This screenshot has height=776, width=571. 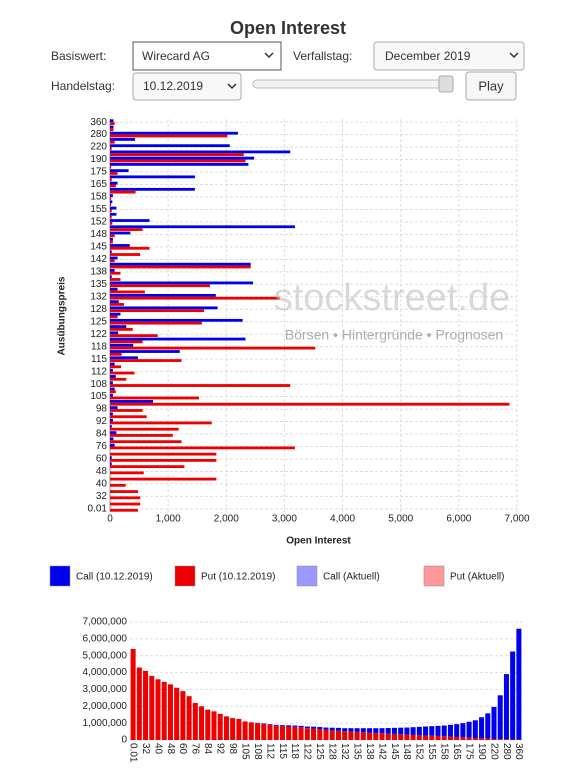 What do you see at coordinates (98, 234) in the screenshot?
I see `y-tick-label: 148` at bounding box center [98, 234].